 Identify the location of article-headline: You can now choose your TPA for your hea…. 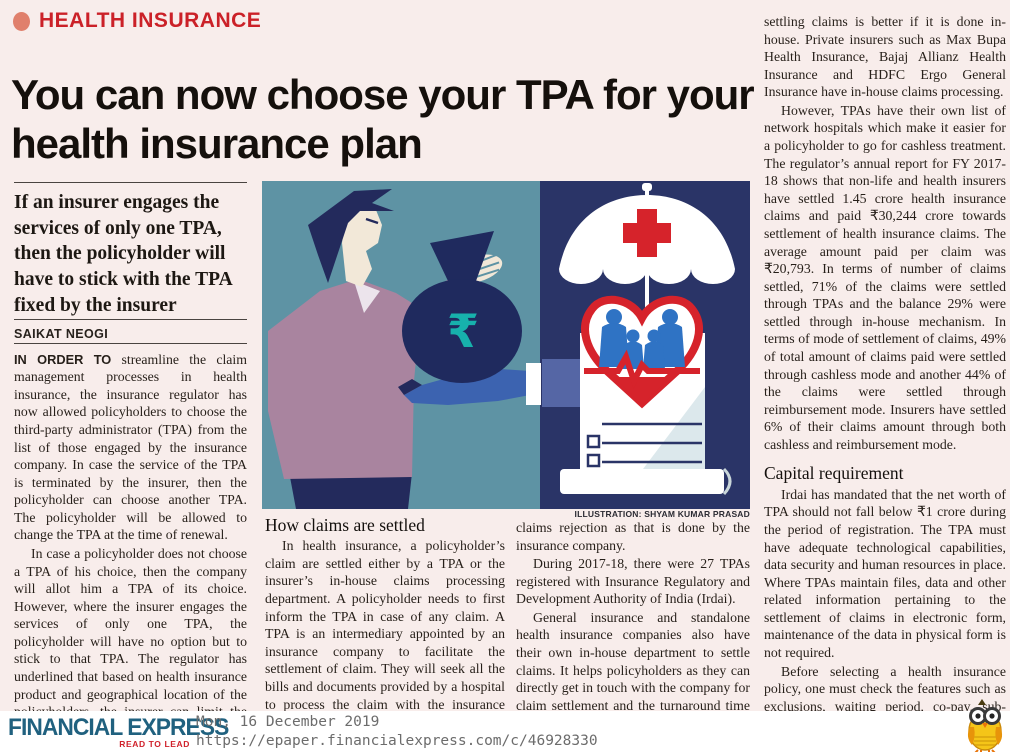
(383, 119).